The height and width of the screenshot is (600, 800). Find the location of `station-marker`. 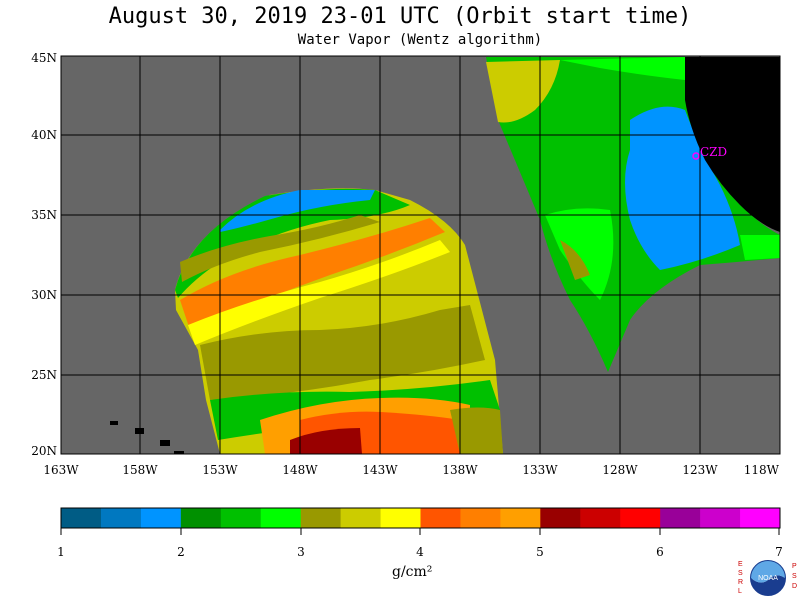

station-marker is located at coordinates (696, 156).